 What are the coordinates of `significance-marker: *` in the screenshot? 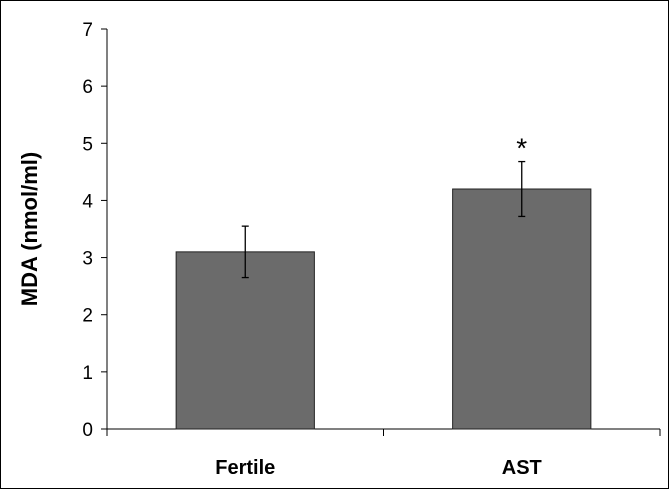 It's located at (521, 148).